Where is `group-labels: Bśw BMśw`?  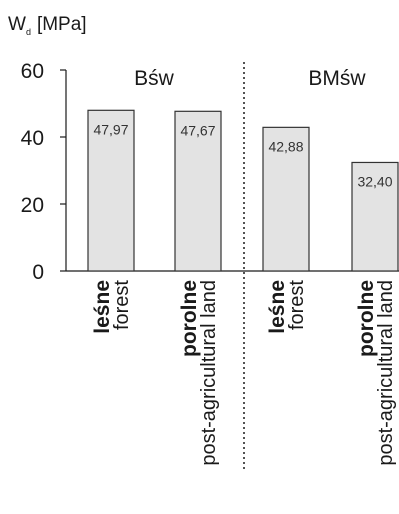
group-labels: Bśw BMśw is located at coordinates (250, 78).